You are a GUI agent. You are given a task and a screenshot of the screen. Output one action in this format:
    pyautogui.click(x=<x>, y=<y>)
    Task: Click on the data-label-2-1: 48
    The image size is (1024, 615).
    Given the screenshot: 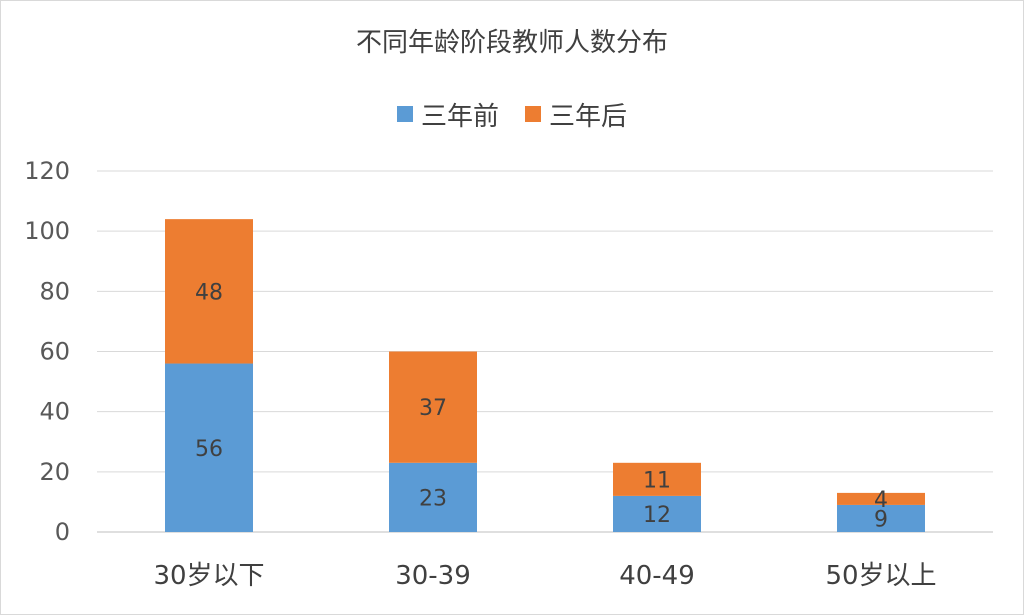 What is the action you would take?
    pyautogui.click(x=209, y=292)
    